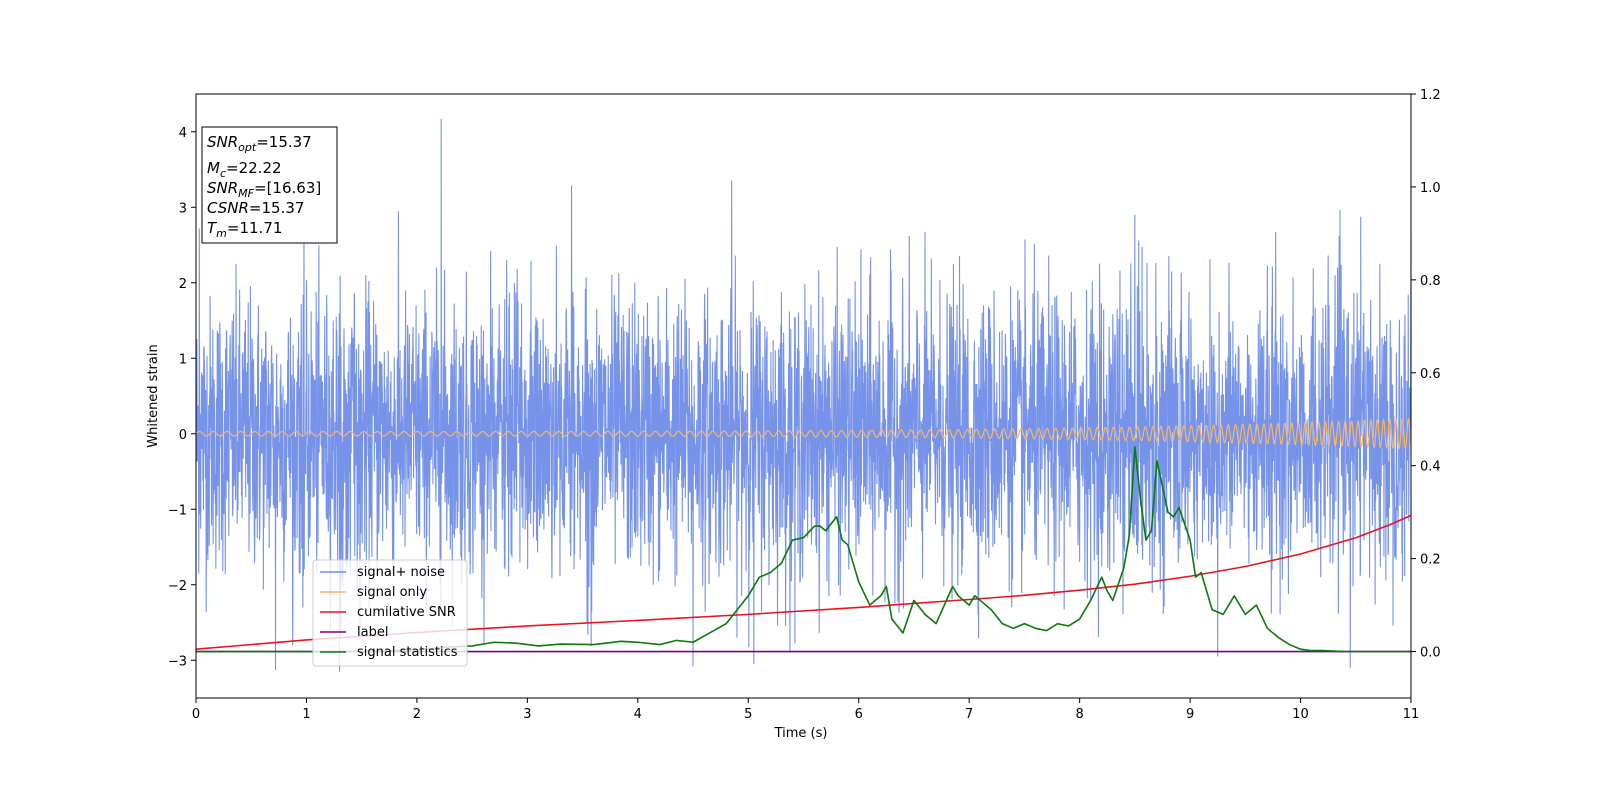 This screenshot has height=800, width=1600. Describe the element at coordinates (801, 733) in the screenshot. I see `x-axis-label: Time (s)` at that location.